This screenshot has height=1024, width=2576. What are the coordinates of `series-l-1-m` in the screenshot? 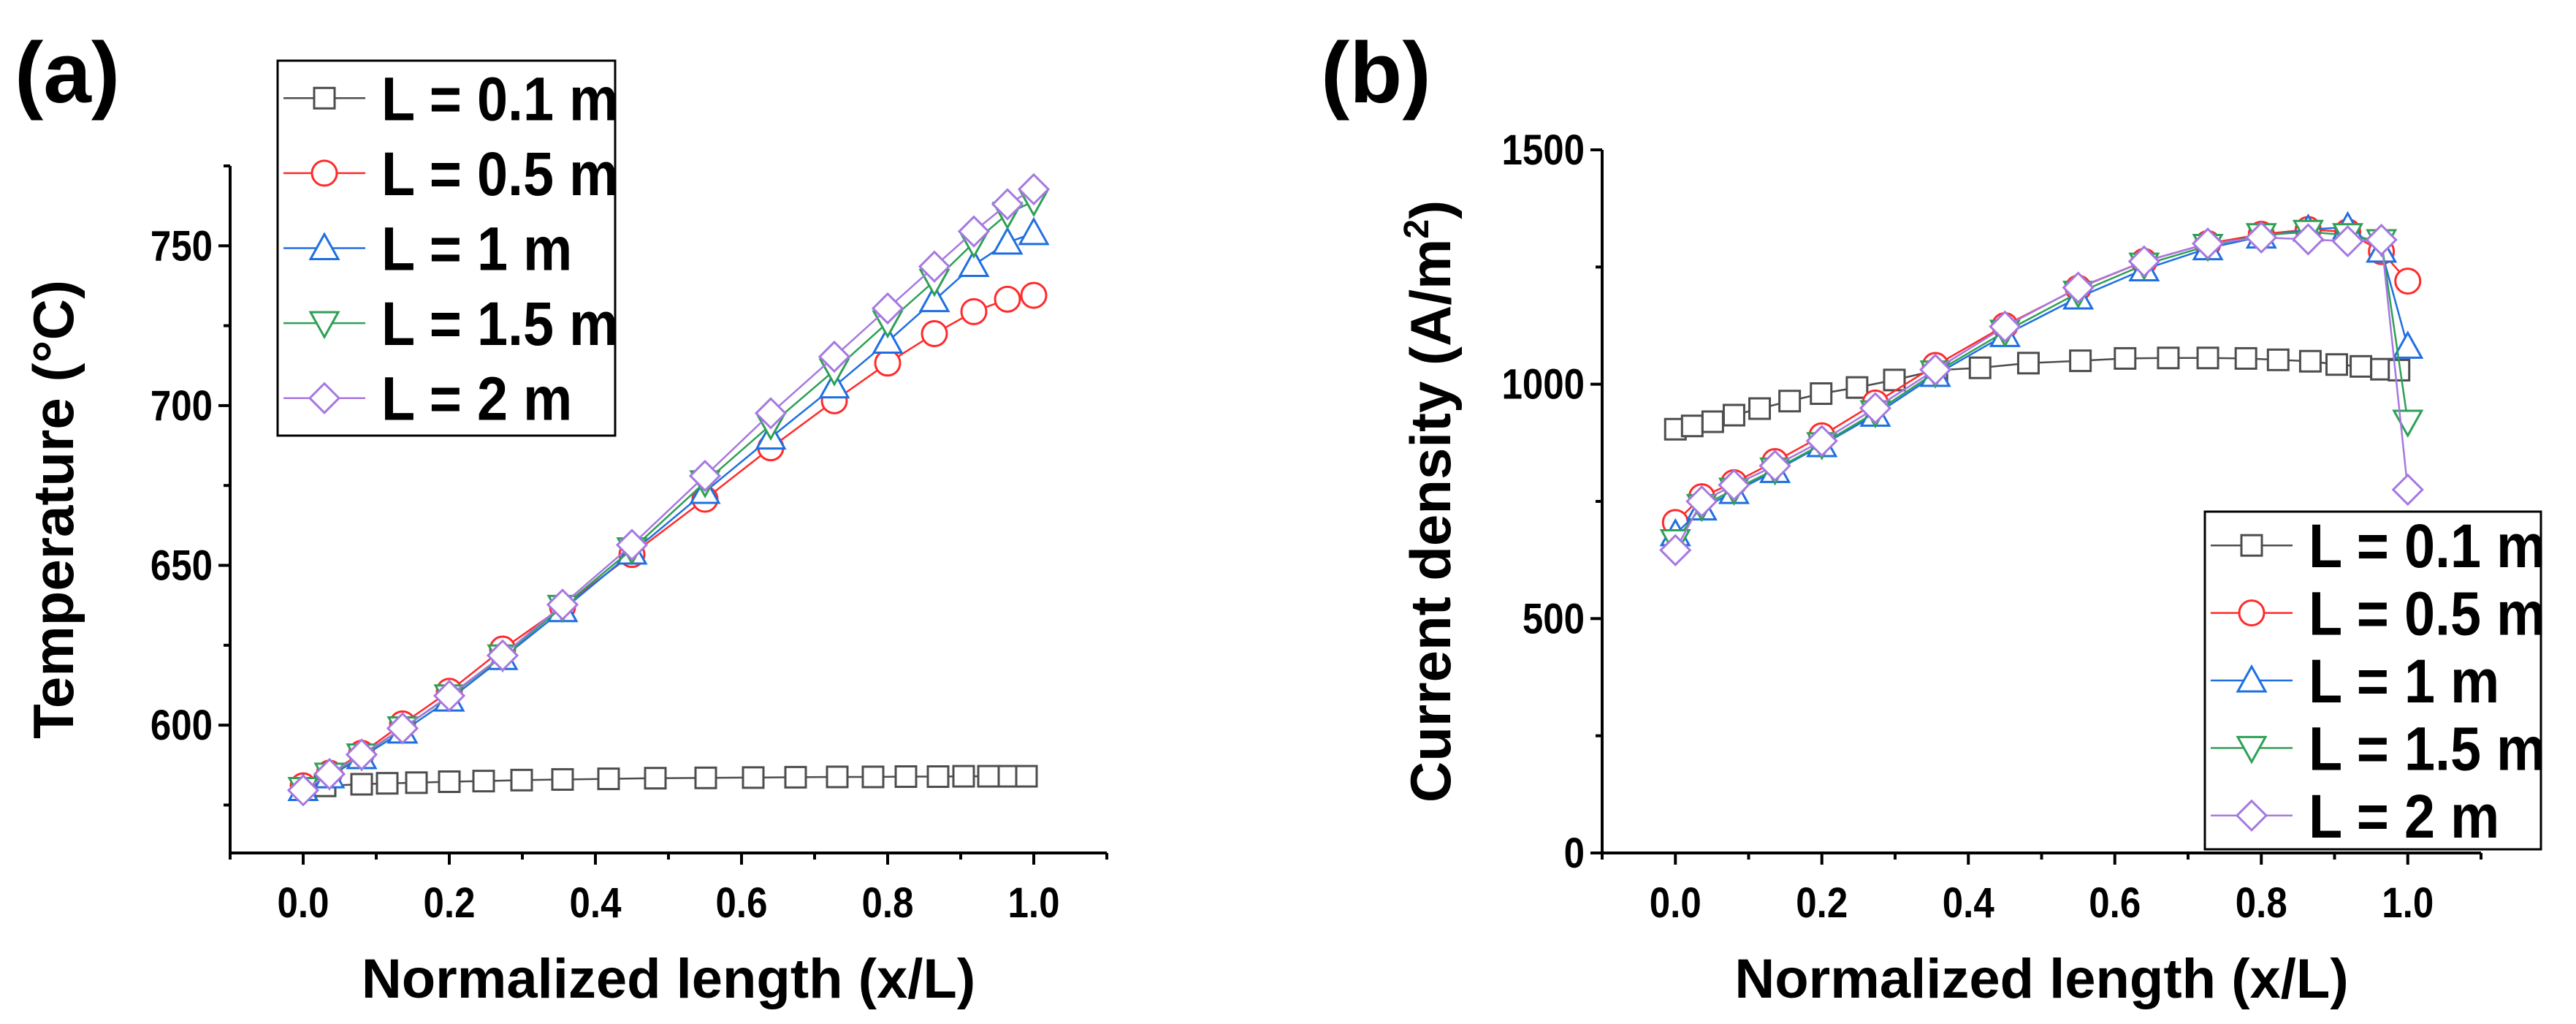 It's located at (2041, 379).